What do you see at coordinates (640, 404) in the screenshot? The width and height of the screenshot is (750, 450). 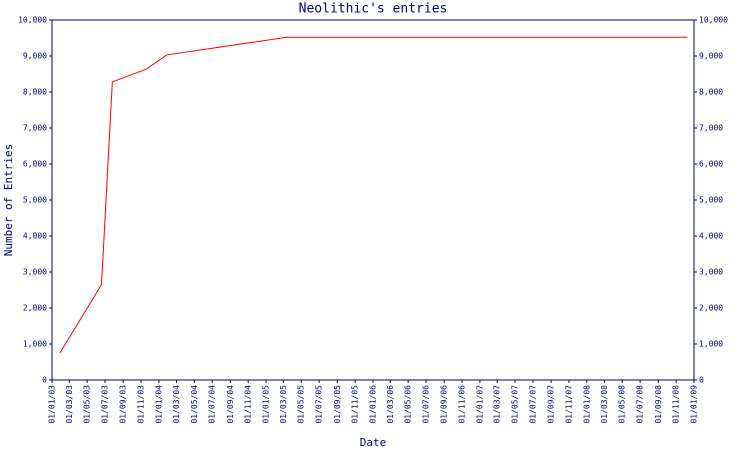 I see `x-tick-label: 01/07/08` at bounding box center [640, 404].